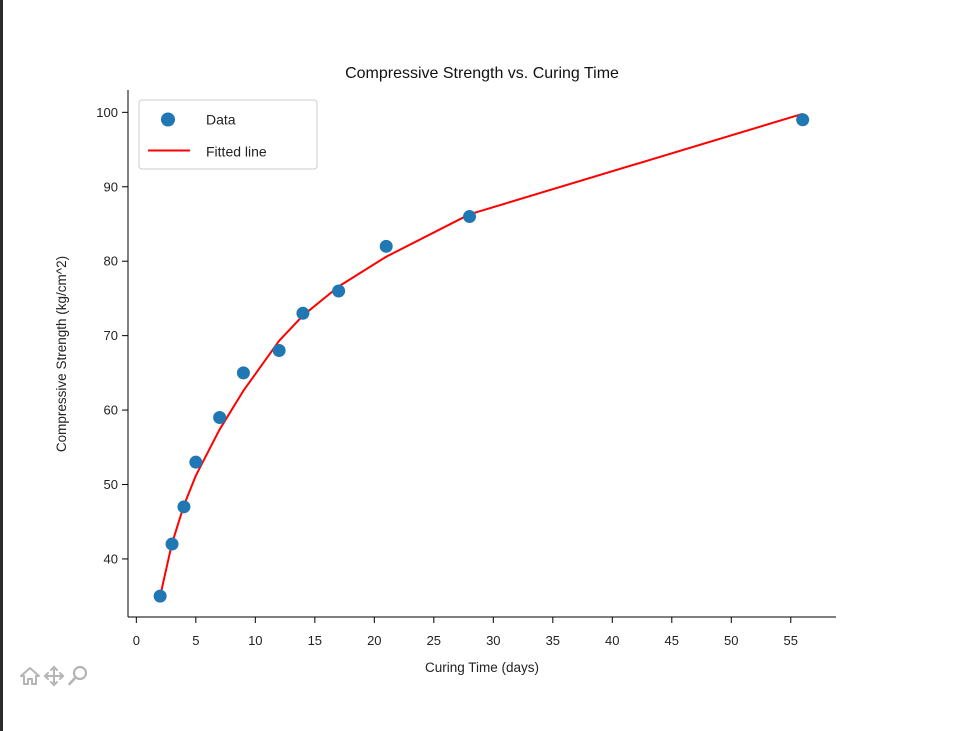  I want to click on home-button, so click(30, 676).